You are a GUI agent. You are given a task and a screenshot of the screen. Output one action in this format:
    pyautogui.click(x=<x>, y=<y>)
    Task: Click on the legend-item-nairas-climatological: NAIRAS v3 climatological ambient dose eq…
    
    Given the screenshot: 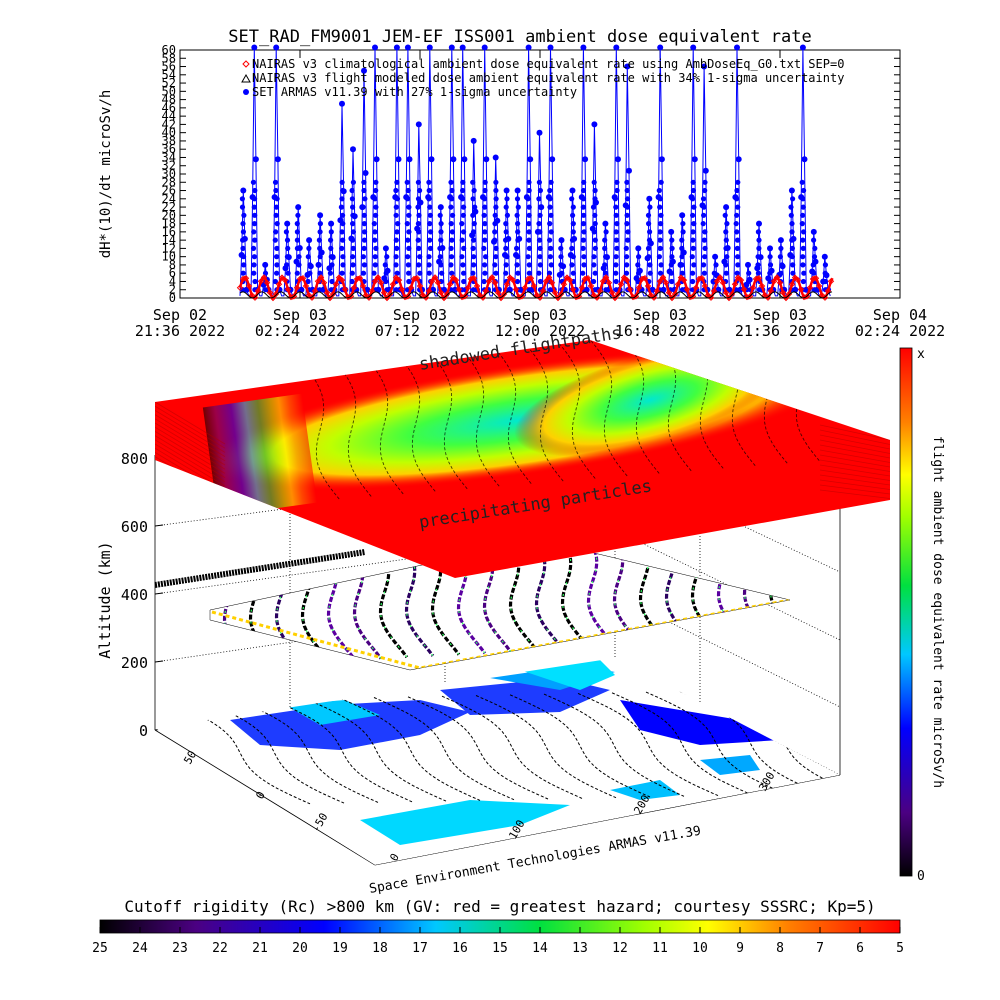 What is the action you would take?
    pyautogui.click(x=548, y=64)
    